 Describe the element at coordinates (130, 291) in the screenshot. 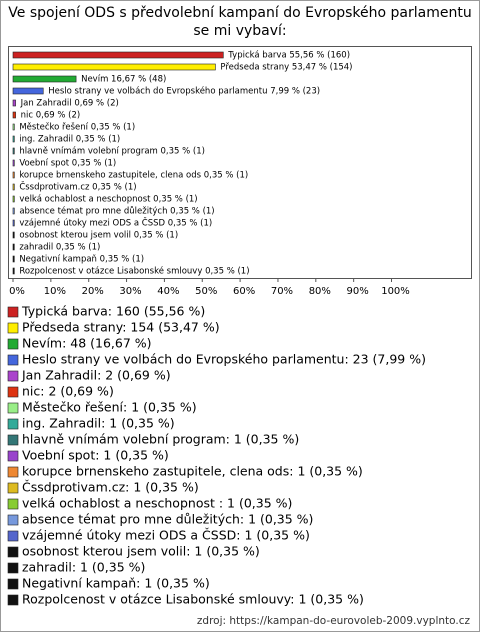

I see `x-tick-label: 30%` at that location.